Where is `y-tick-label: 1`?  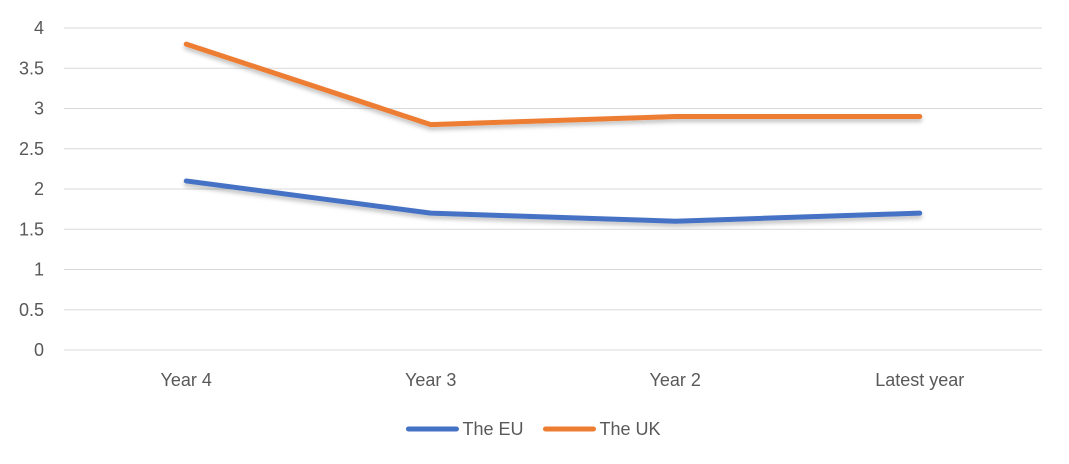
y-tick-label: 1 is located at coordinates (39, 270).